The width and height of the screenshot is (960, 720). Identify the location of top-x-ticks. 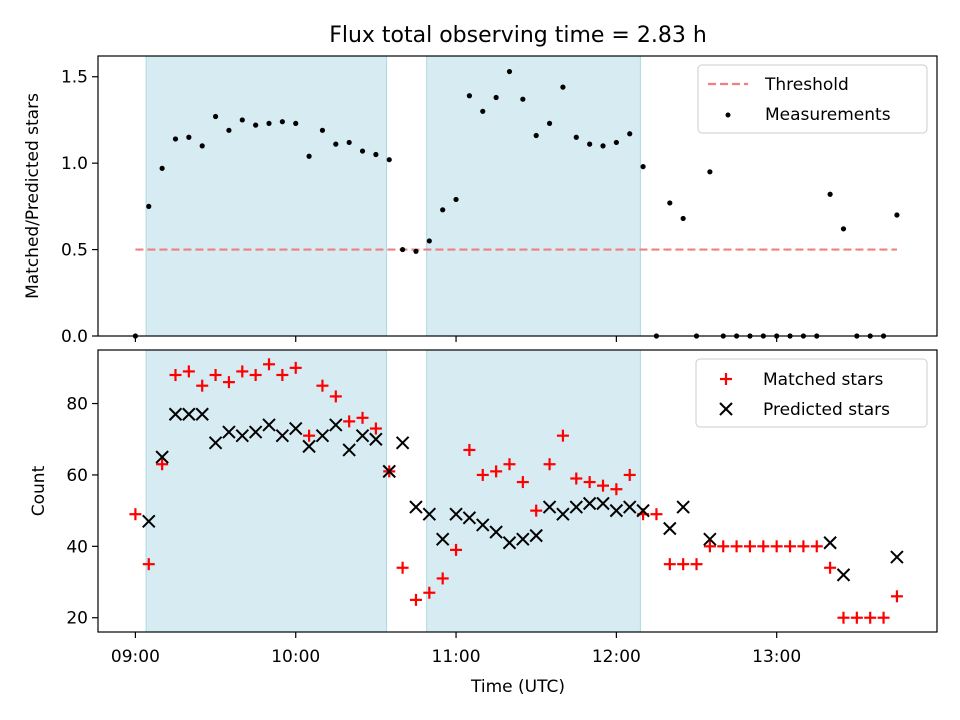
(456, 339).